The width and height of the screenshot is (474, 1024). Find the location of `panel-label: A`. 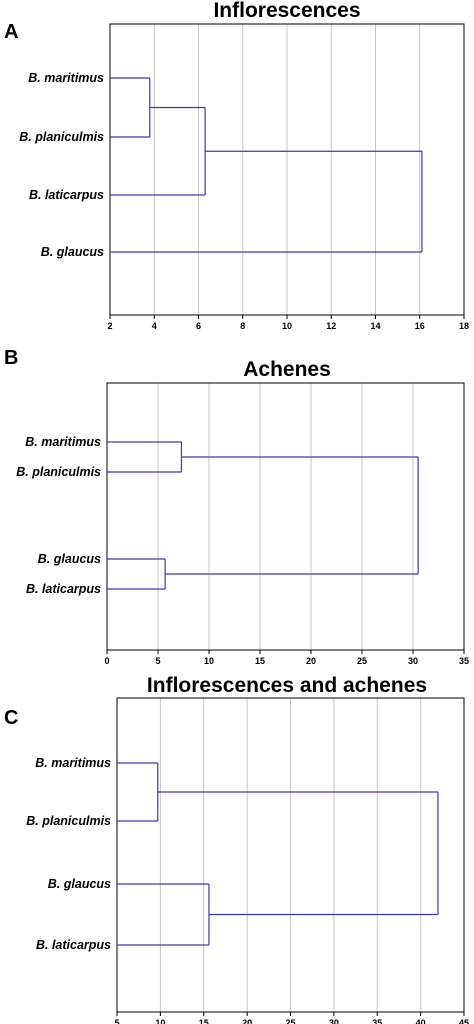

panel-label: A is located at coordinates (11, 32).